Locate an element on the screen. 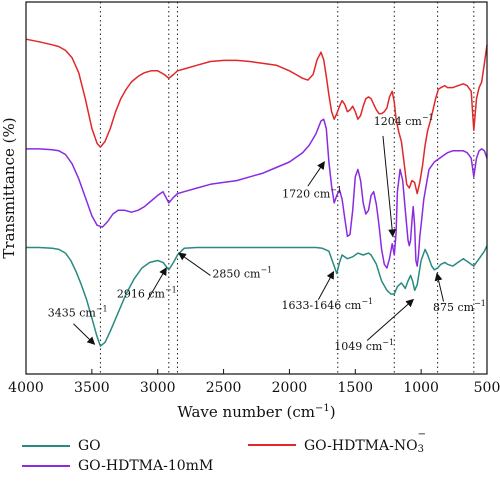 The image size is (500, 483). legend-label-go-hdtma-10mm: GO-HDTMA-10mM is located at coordinates (146, 466).